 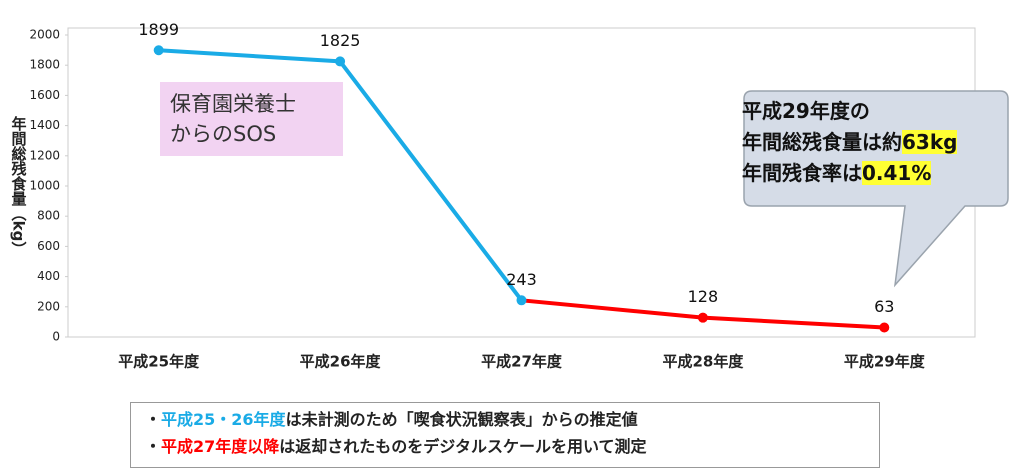 I want to click on callout-segment: 年間総残食量は約, so click(x=822, y=142).